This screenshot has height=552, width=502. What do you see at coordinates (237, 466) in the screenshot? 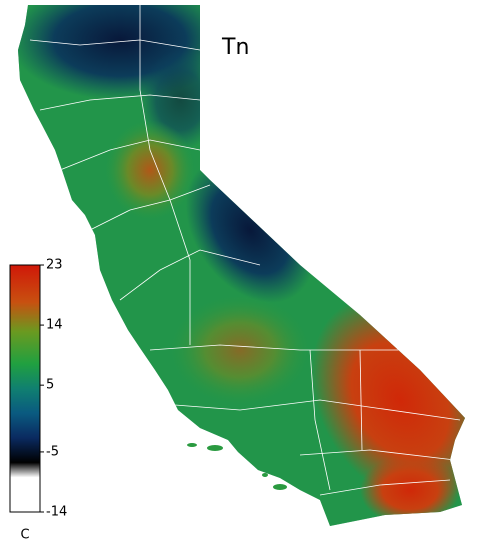
I see `islands` at bounding box center [237, 466].